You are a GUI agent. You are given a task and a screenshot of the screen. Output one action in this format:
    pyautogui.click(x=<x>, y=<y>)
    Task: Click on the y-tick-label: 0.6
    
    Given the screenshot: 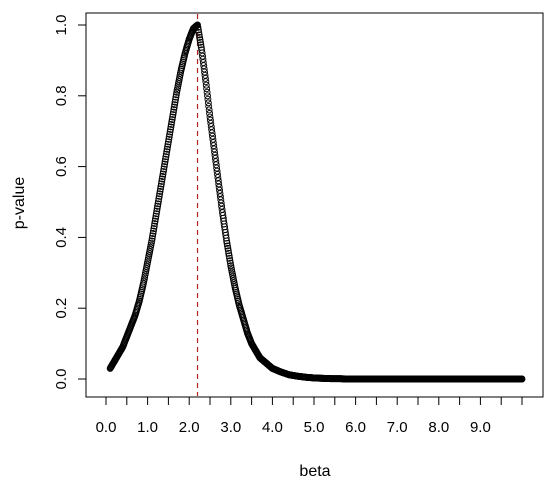 What is the action you would take?
    pyautogui.click(x=61, y=166)
    